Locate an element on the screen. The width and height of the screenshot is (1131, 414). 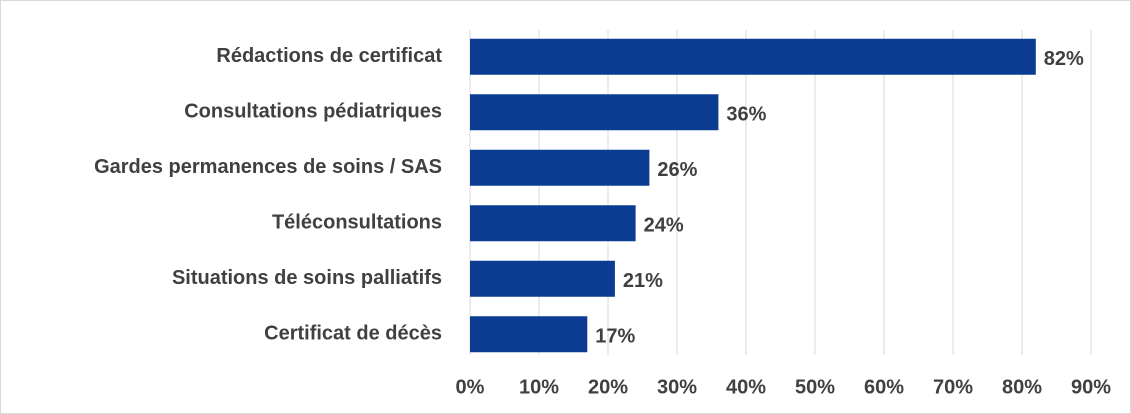
x-tick-label: 90% is located at coordinates (1091, 387).